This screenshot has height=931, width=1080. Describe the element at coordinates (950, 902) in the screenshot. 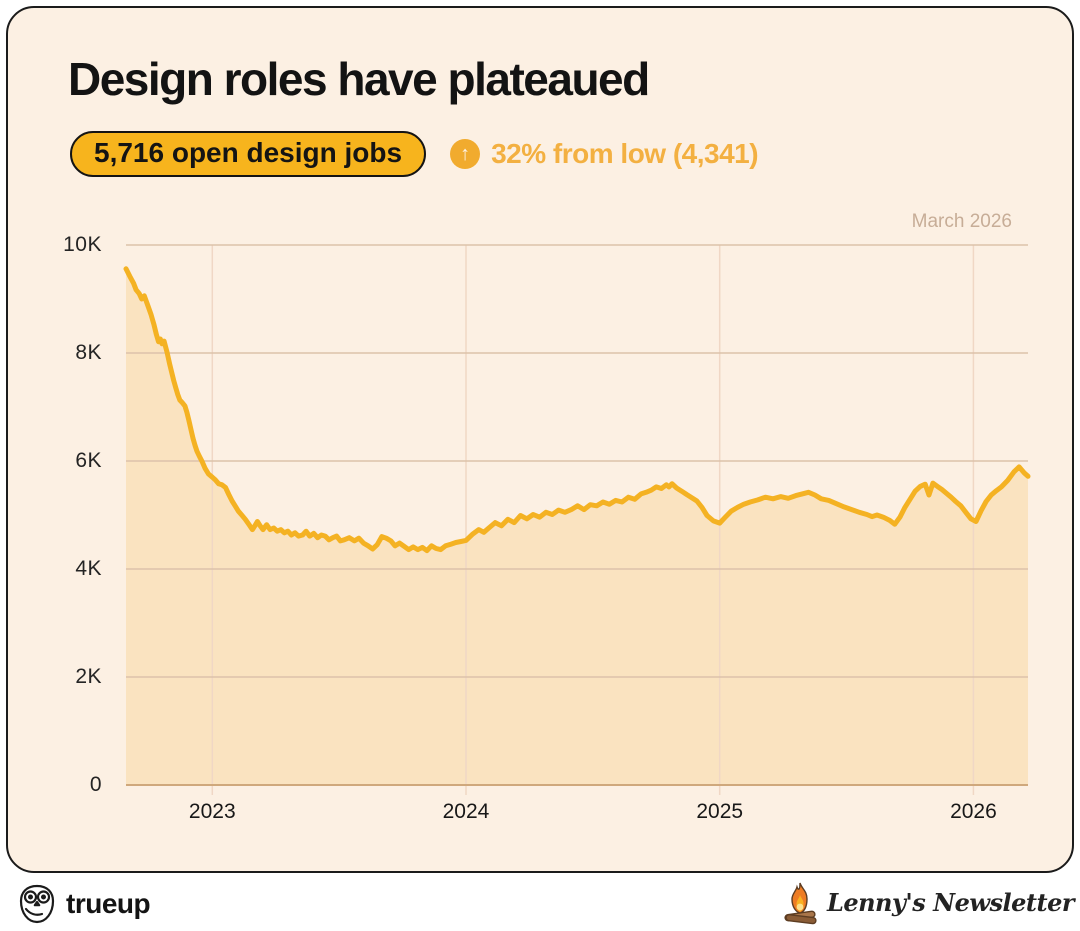

I see `lennys-wordmark: Lenny's Newsletter` at that location.